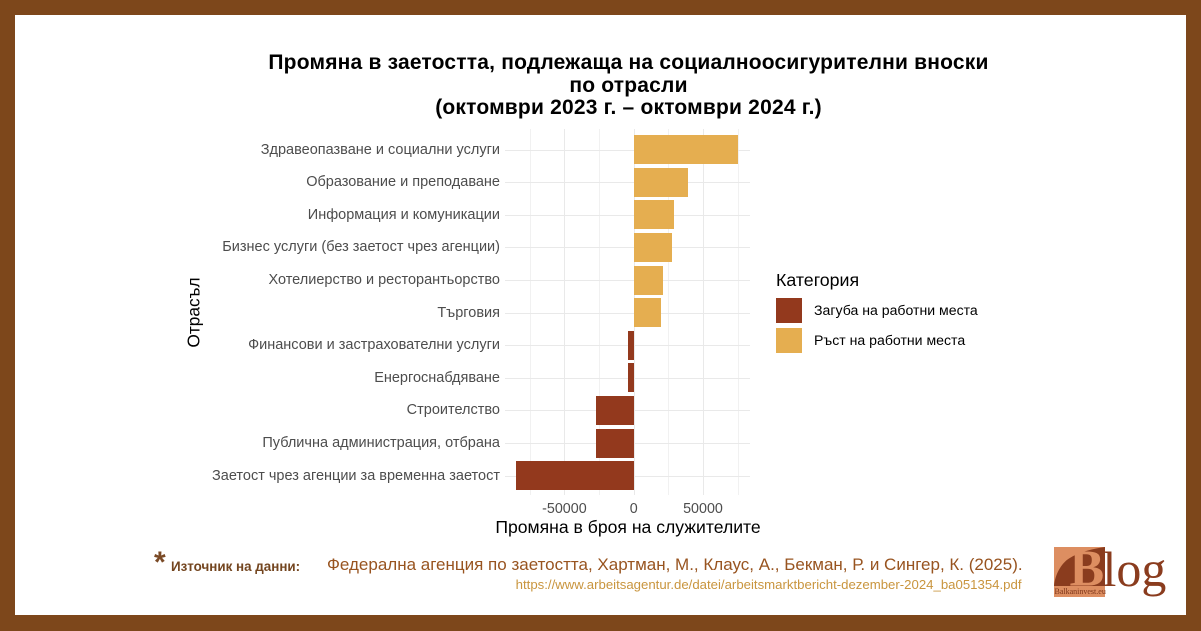 The width and height of the screenshot is (1201, 631). Describe the element at coordinates (1080, 591) in the screenshot. I see `svg-text: Balkaninvest.eu` at that location.